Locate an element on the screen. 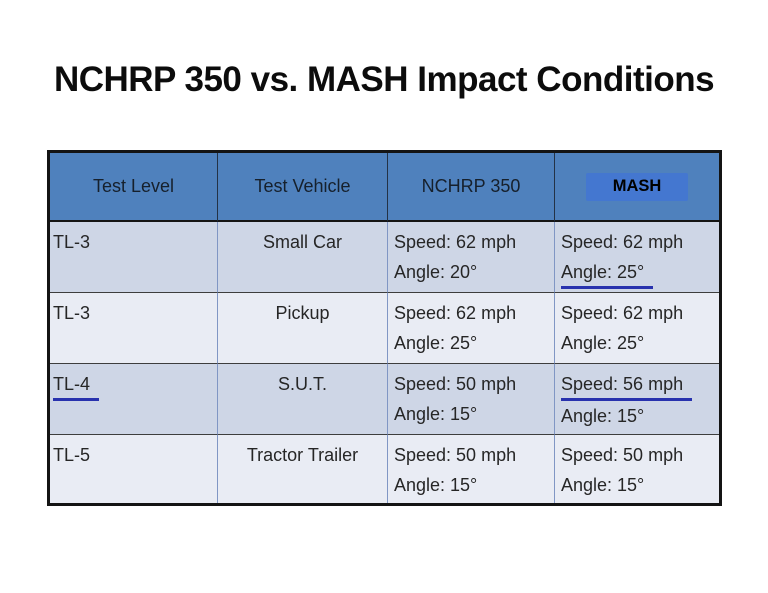 The width and height of the screenshot is (768, 593). mash-highlight-chip: MASH is located at coordinates (637, 186).